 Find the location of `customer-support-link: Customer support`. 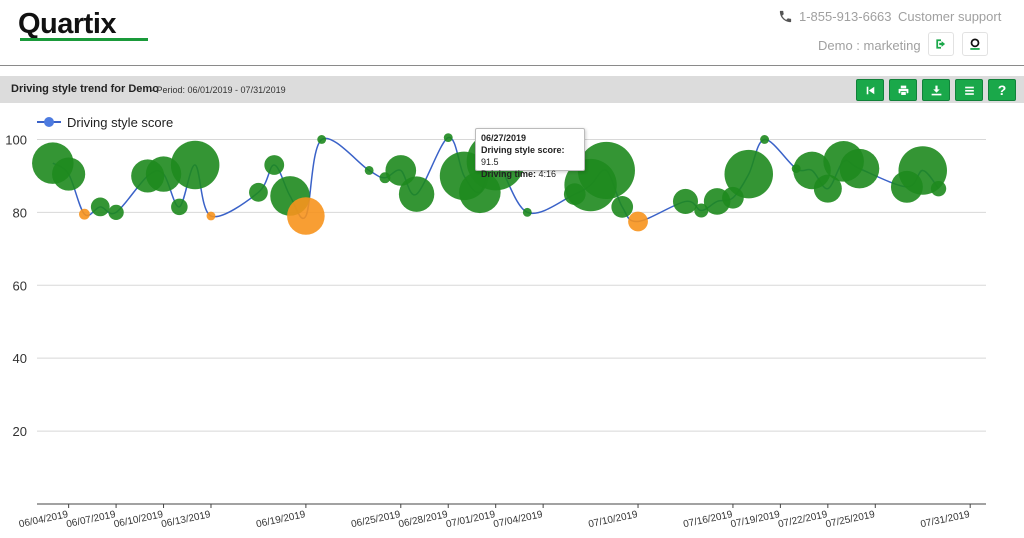

customer-support-link: Customer support is located at coordinates (950, 16).